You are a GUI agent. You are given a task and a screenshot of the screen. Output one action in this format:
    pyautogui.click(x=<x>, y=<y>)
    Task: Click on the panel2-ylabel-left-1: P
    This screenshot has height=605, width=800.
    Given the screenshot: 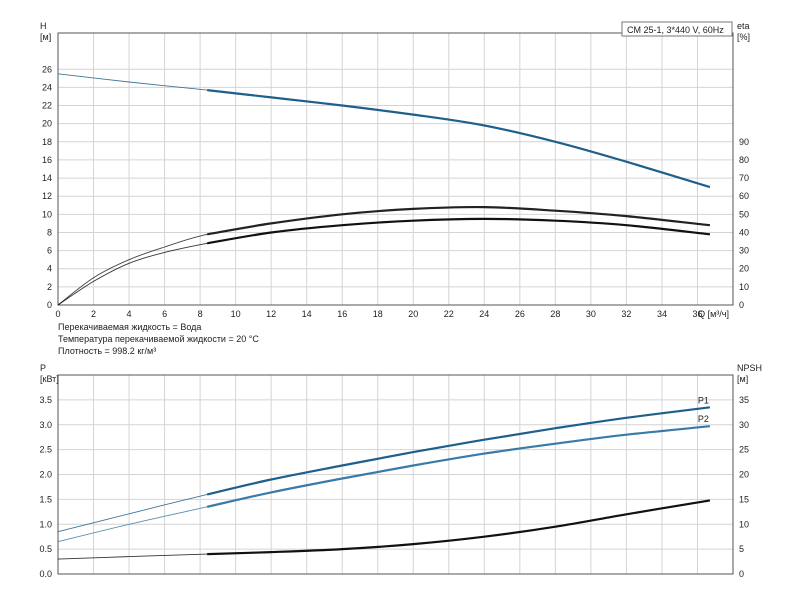 What is the action you would take?
    pyautogui.click(x=43, y=368)
    